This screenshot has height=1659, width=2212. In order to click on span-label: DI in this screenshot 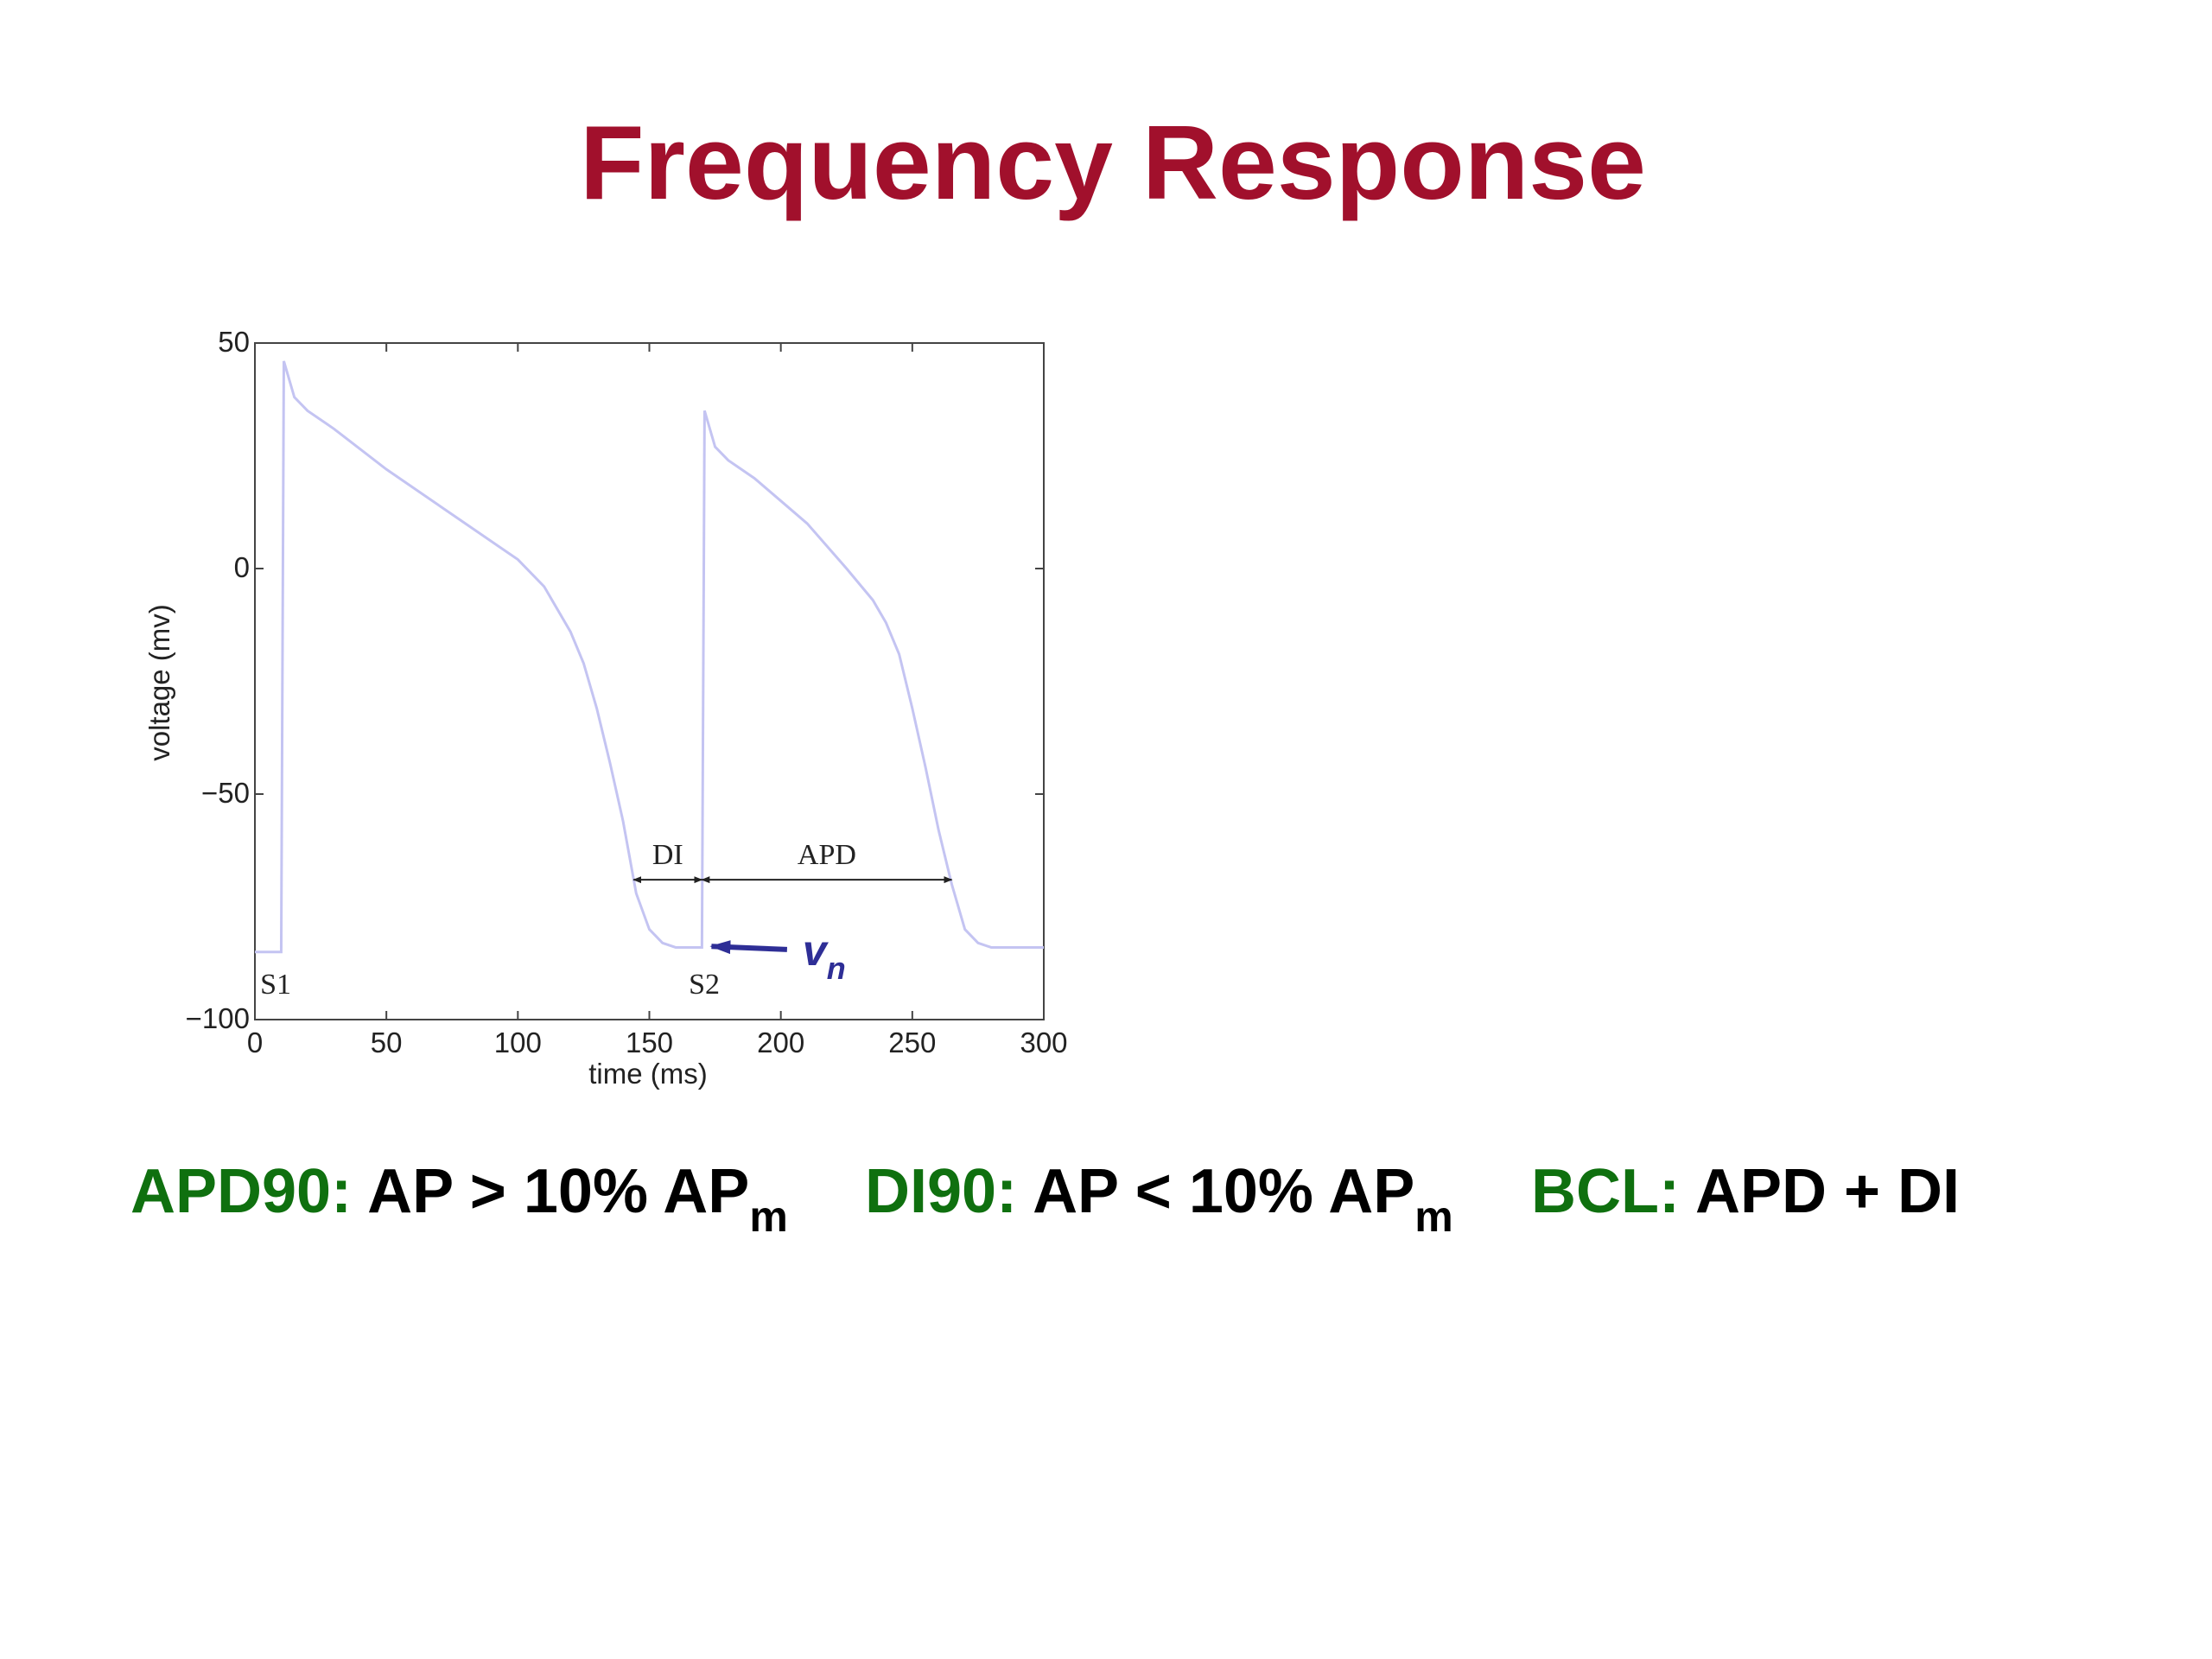, I will do `click(667, 855)`.